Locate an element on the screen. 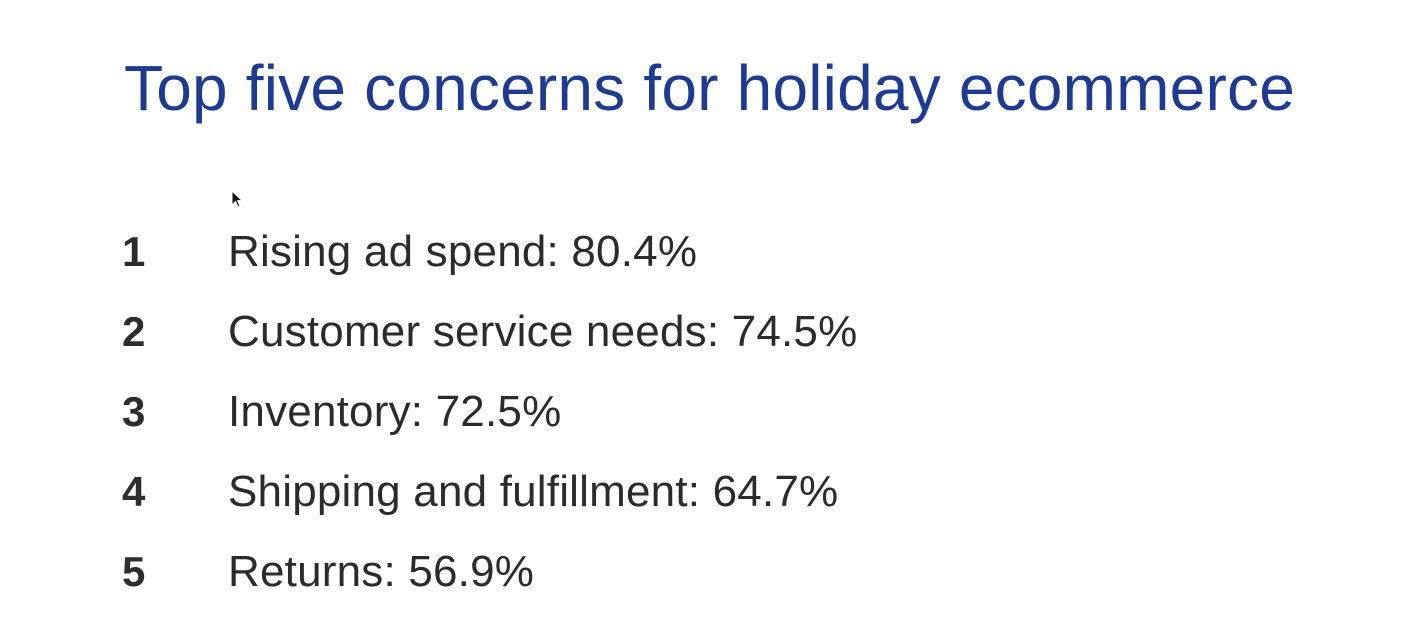 The width and height of the screenshot is (1412, 640). item-number: 4 is located at coordinates (134, 491).